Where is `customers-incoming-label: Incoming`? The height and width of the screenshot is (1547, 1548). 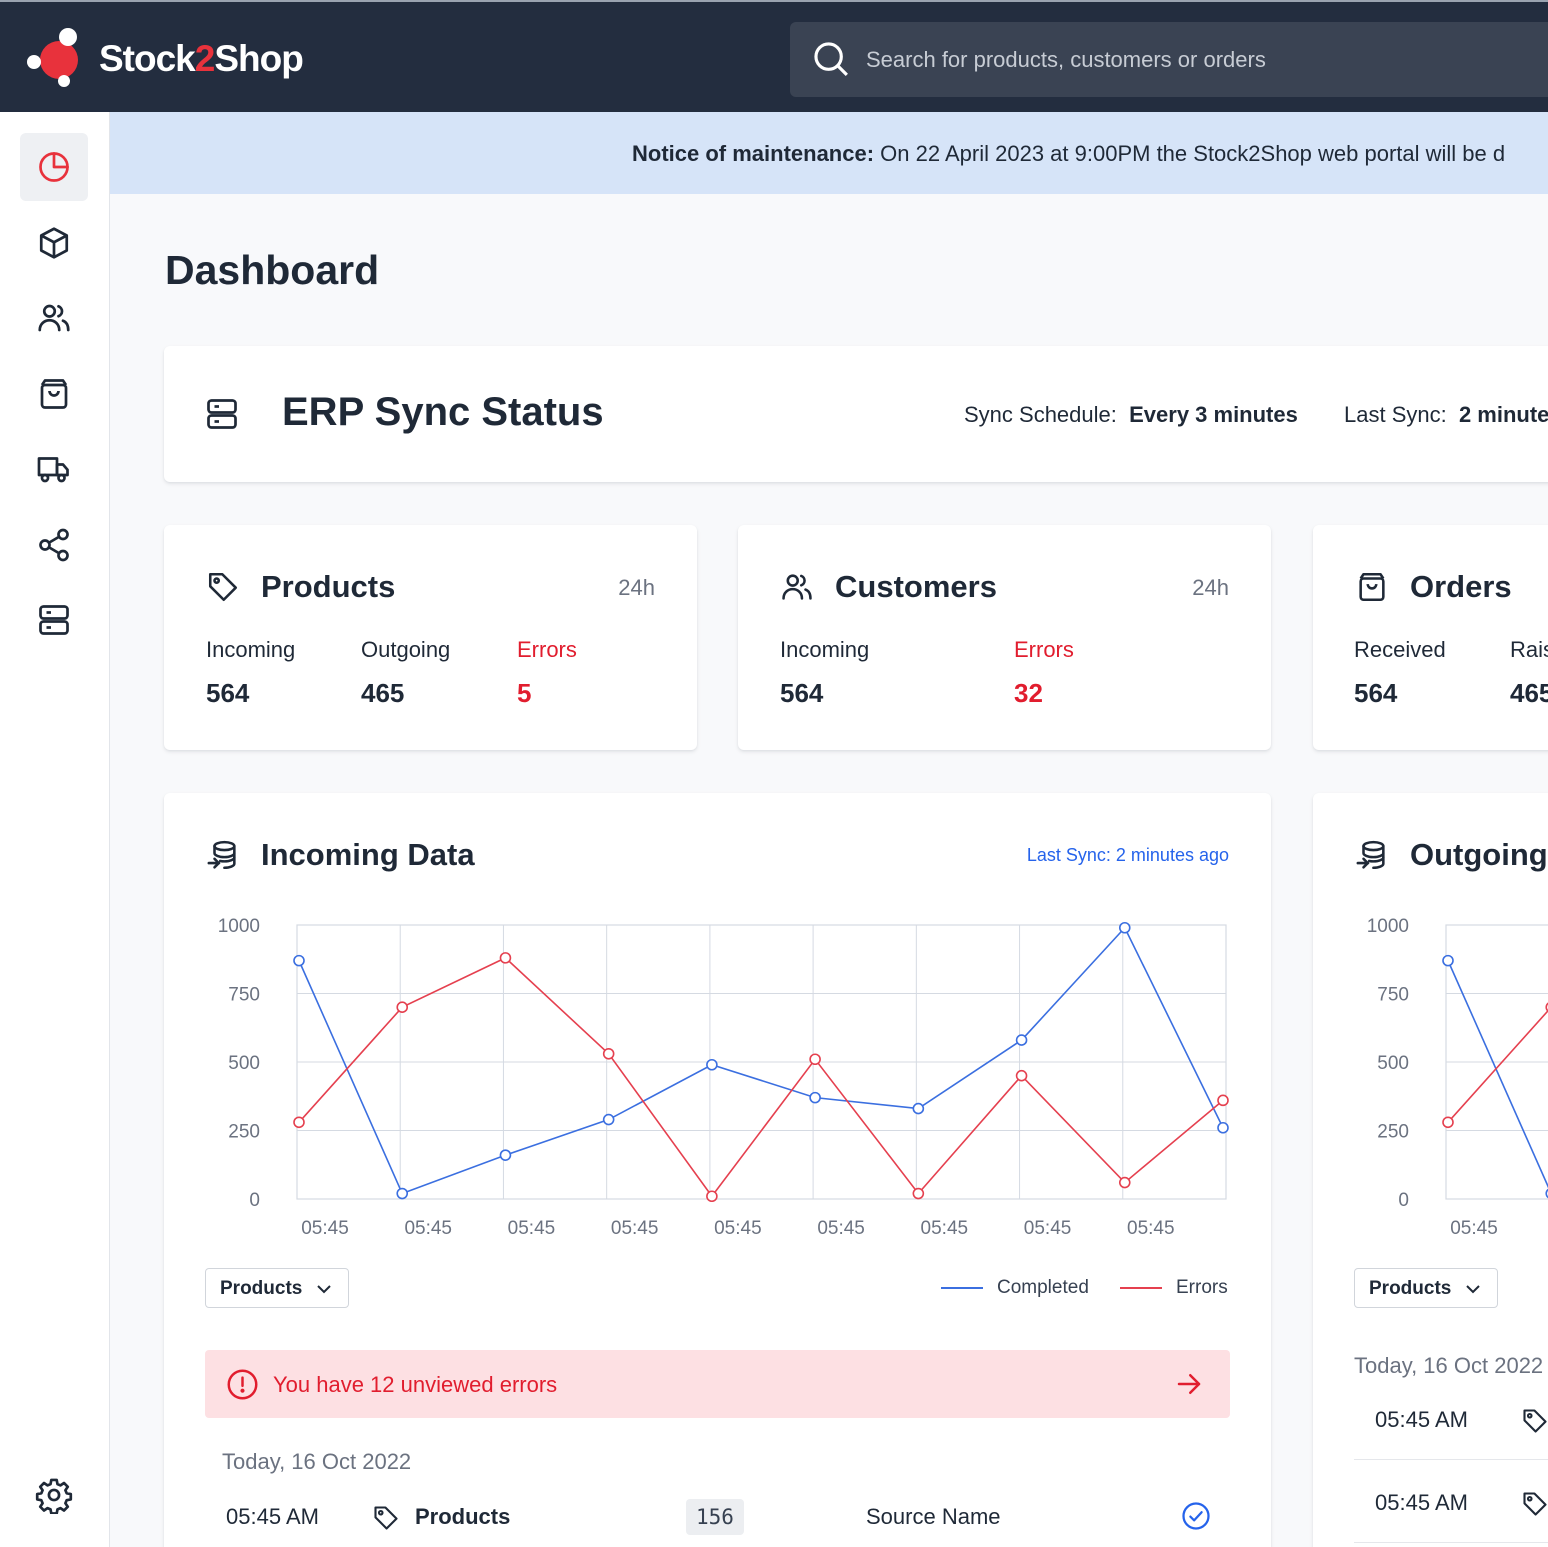 customers-incoming-label: Incoming is located at coordinates (825, 649).